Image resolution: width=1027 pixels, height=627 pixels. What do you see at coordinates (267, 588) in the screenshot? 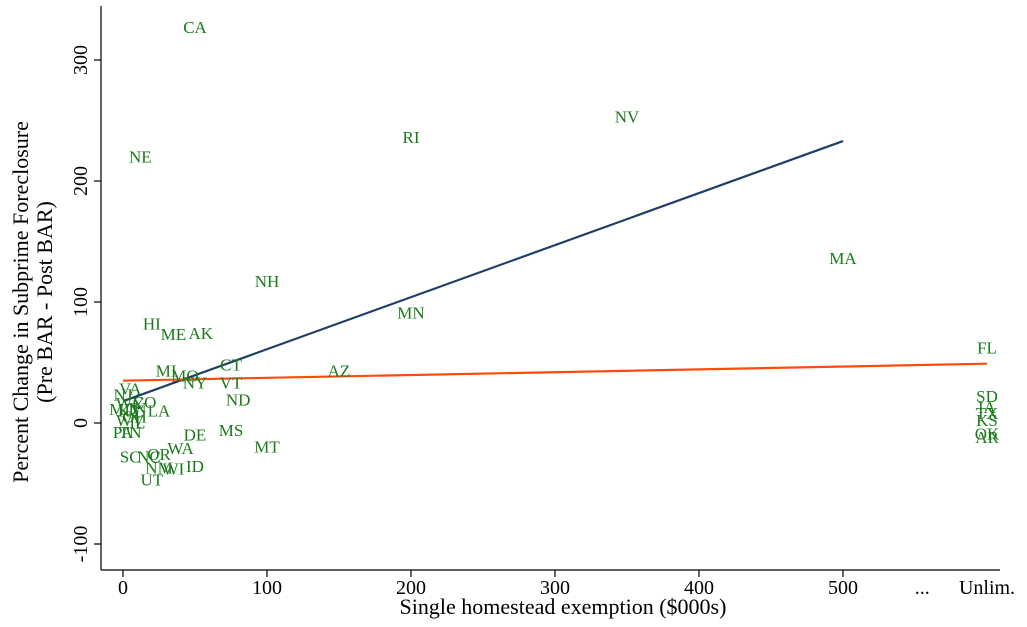
I see `x-tick-label: 100` at bounding box center [267, 588].